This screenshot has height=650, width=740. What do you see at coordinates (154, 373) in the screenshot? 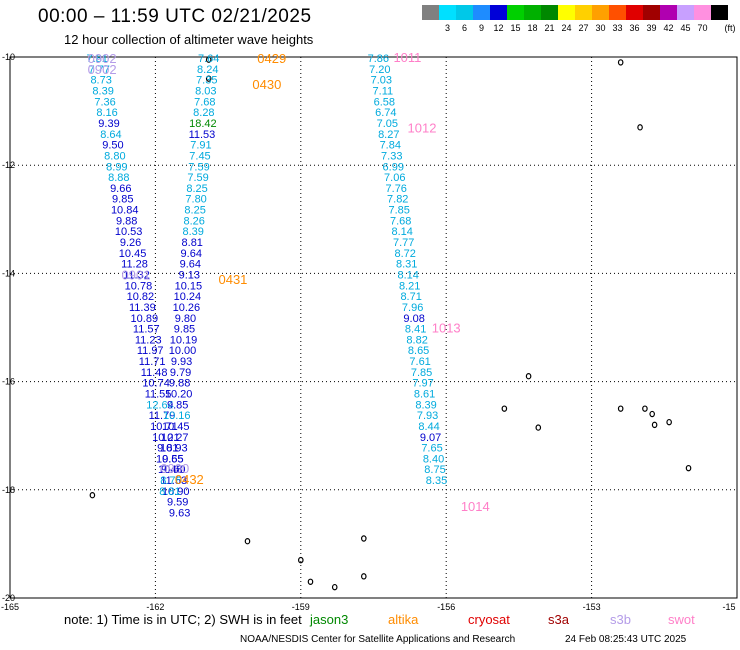
I see `wave-height-value: 11.48` at bounding box center [154, 373].